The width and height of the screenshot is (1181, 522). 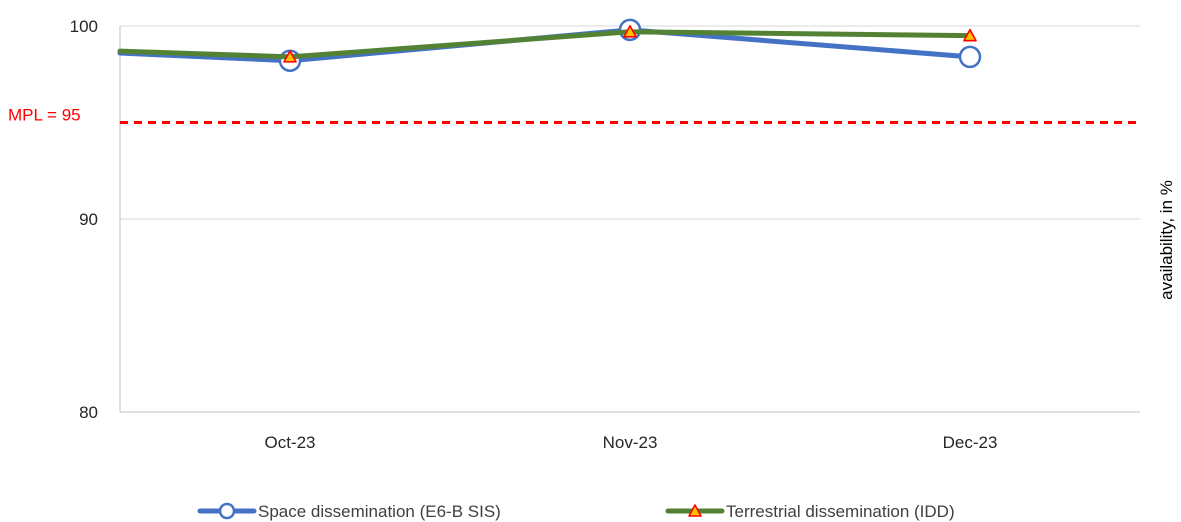 What do you see at coordinates (970, 57) in the screenshot?
I see `data-point-circle` at bounding box center [970, 57].